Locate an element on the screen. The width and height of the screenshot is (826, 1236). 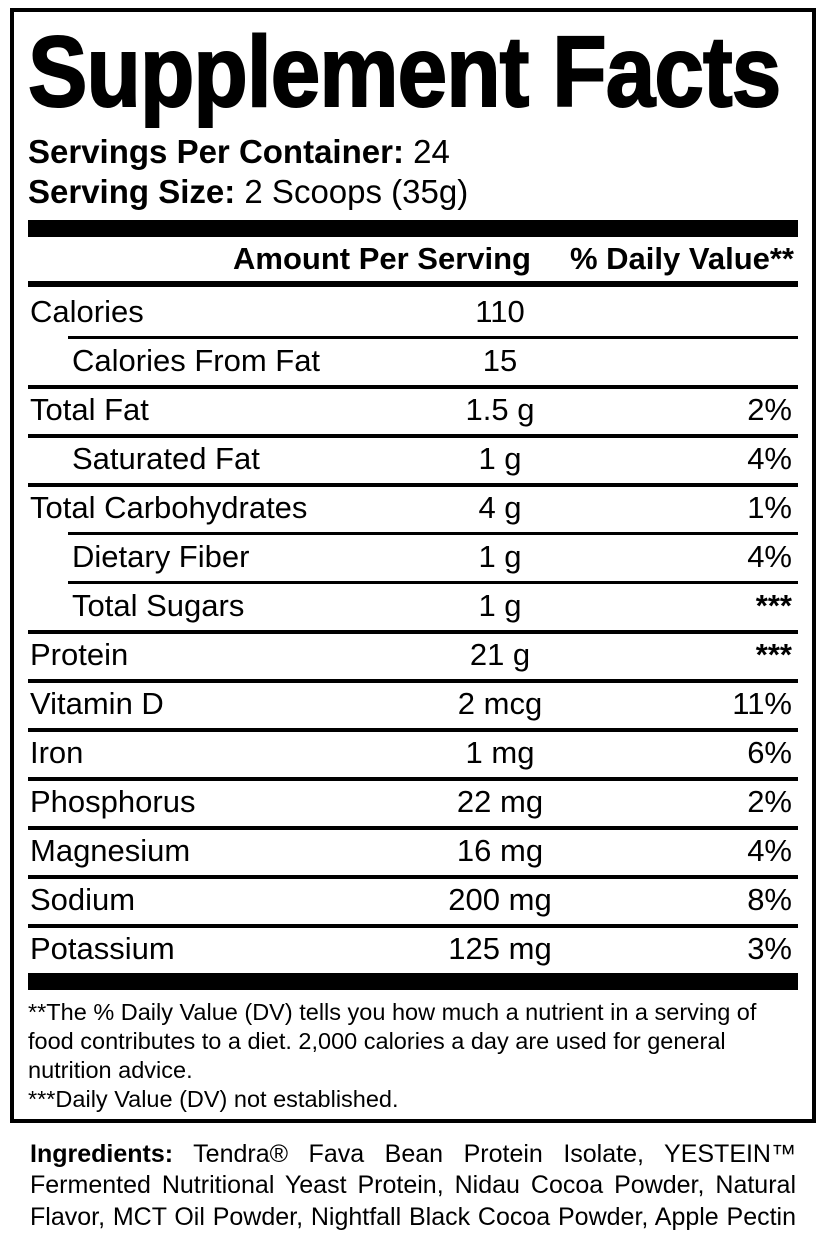
not-established-footnote: ***Daily Value (DV) not established. is located at coordinates (213, 1099).